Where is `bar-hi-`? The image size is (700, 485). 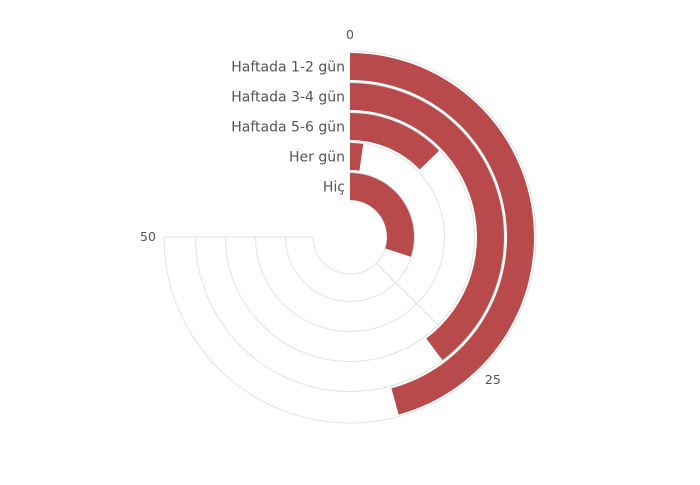
bar-hi- is located at coordinates (381, 215).